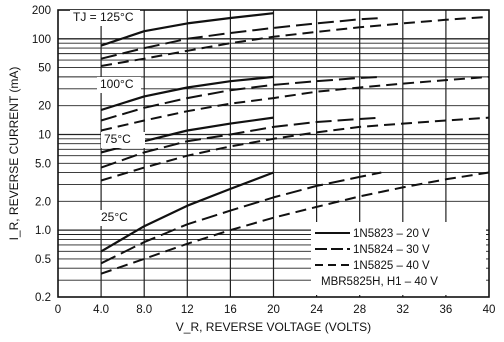  I want to click on temperature-label: 25°C, so click(114, 217).